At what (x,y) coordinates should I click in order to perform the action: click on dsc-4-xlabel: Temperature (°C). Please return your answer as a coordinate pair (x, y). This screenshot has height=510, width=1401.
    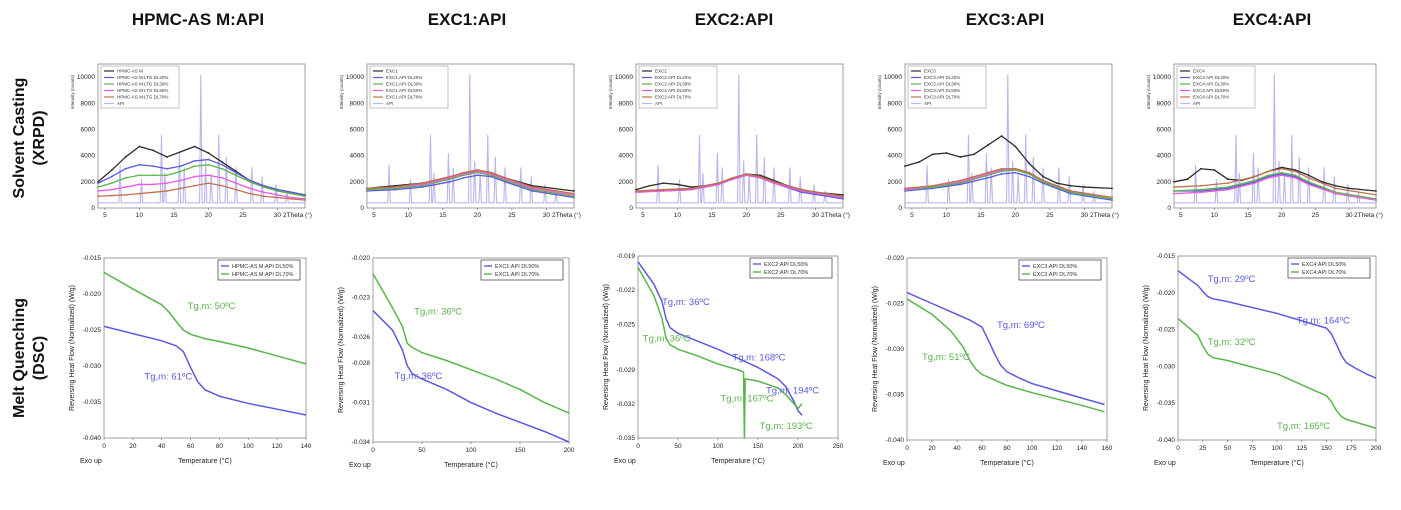
    Looking at the image, I should click on (1007, 463).